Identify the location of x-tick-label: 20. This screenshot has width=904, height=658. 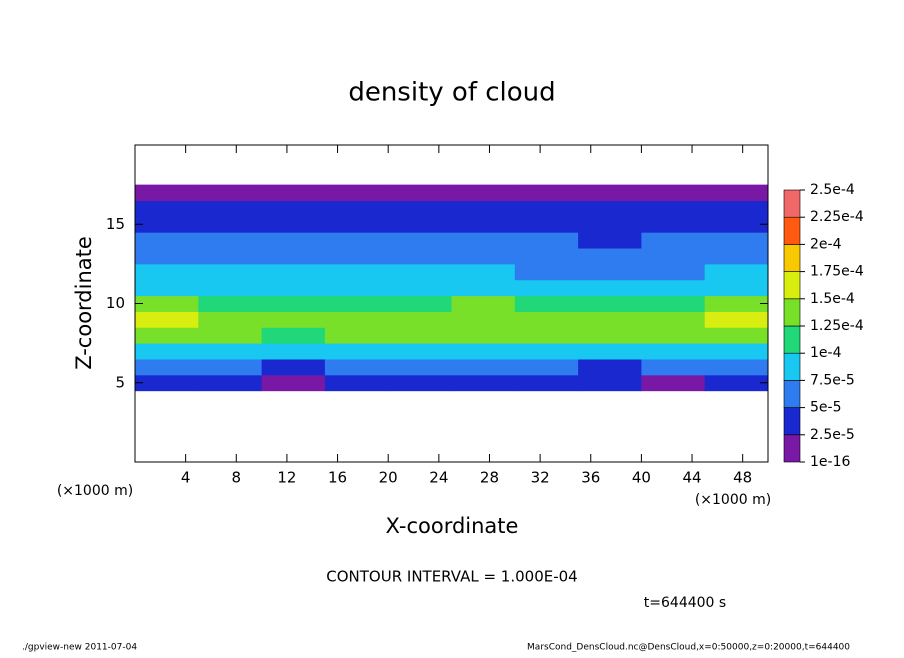
(388, 478).